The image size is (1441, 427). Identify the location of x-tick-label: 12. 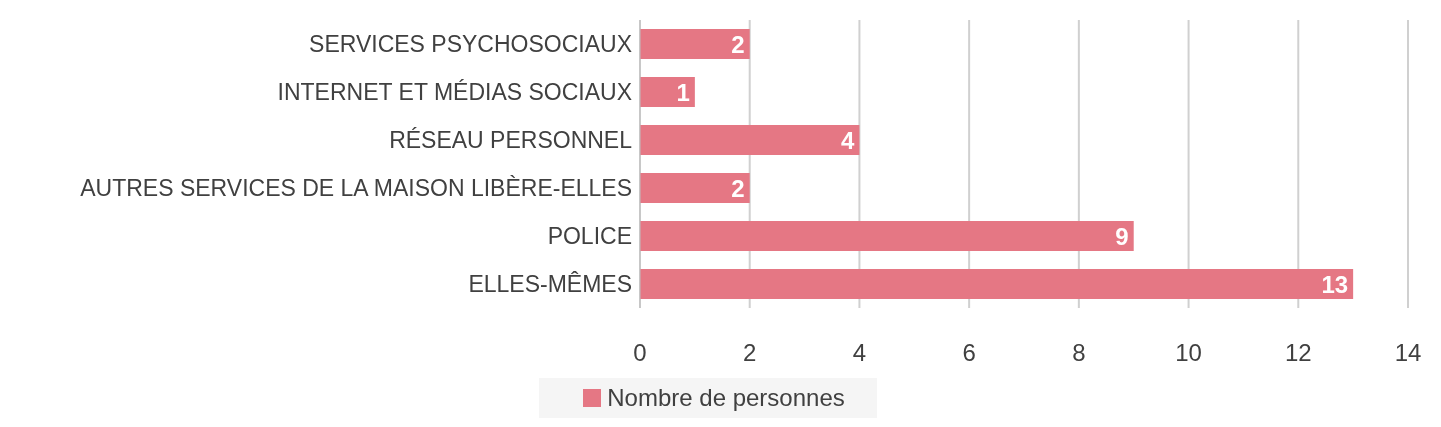
(1298, 353).